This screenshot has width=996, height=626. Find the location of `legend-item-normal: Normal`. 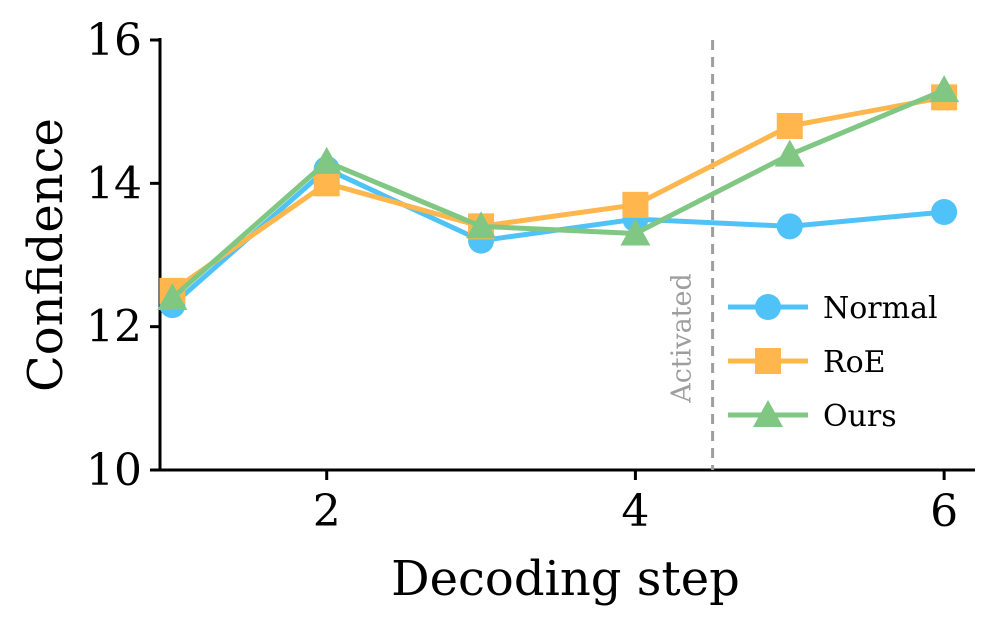

legend-item-normal: Normal is located at coordinates (833, 308).